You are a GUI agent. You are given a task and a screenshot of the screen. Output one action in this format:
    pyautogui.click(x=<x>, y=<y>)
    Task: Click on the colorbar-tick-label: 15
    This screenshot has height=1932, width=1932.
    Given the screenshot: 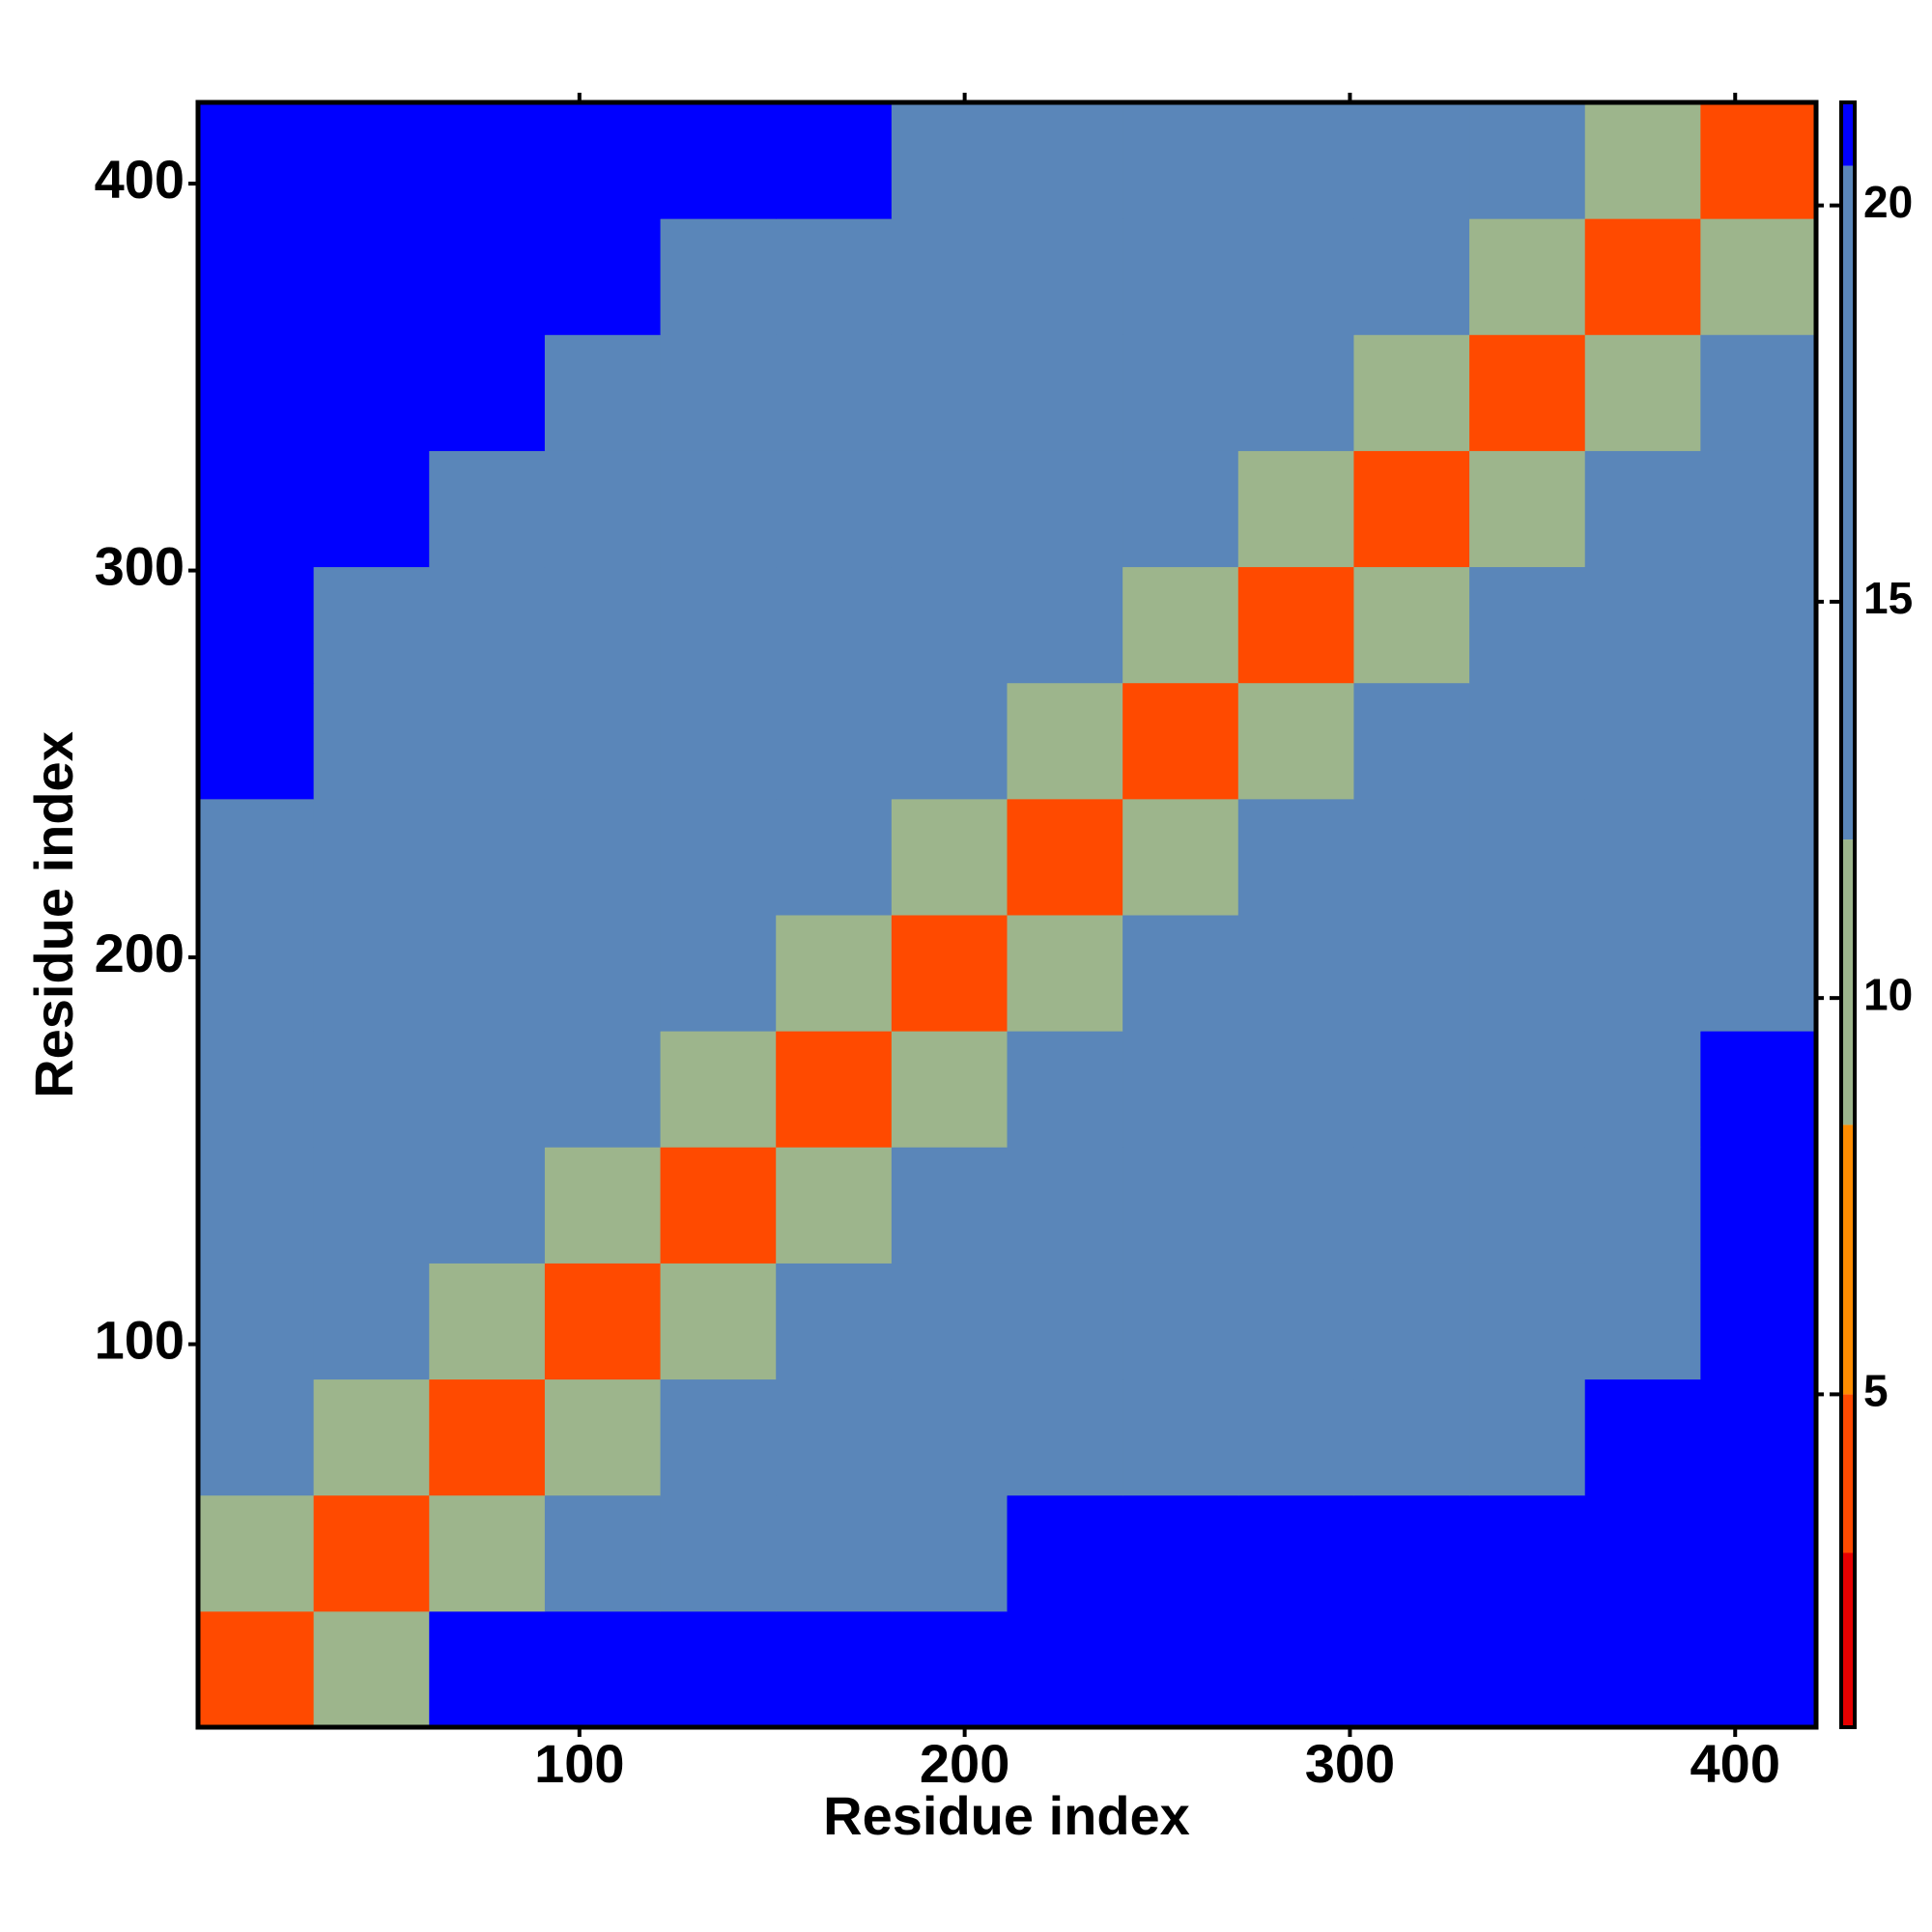 What is the action you would take?
    pyautogui.click(x=1888, y=598)
    